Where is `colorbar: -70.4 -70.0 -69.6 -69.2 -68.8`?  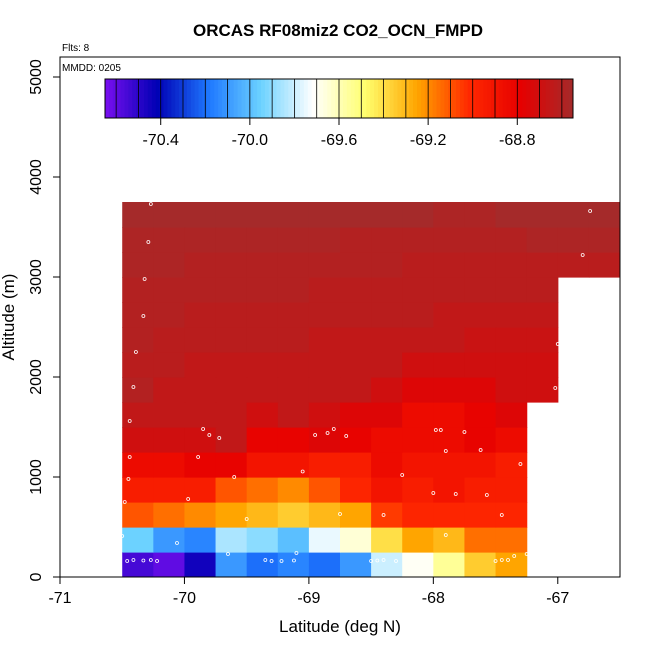 colorbar: -70.4 -70.0 -69.6 -69.2 -68.8 is located at coordinates (339, 113).